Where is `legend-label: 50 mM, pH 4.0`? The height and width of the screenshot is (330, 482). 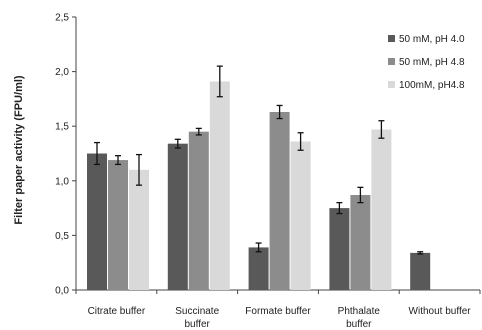 legend-label: 50 mM, pH 4.0 is located at coordinates (432, 39).